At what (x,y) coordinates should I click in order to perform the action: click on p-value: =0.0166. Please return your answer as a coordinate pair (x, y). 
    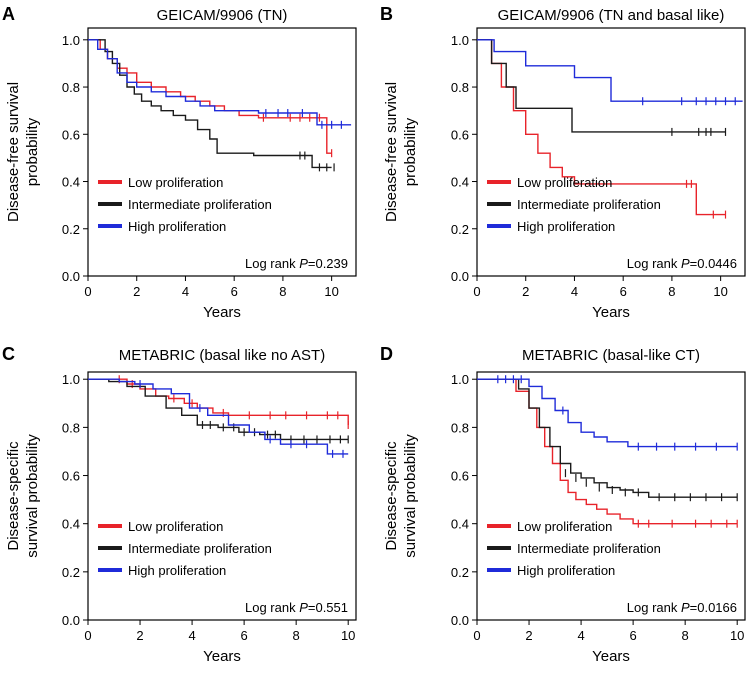
    Looking at the image, I should click on (713, 607).